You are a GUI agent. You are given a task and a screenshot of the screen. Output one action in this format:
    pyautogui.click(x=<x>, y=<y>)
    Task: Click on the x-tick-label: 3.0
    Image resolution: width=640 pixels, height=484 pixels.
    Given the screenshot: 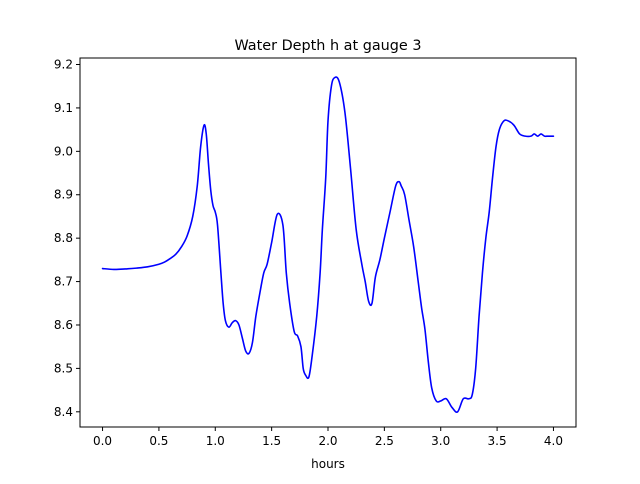 What is the action you would take?
    pyautogui.click(x=440, y=441)
    